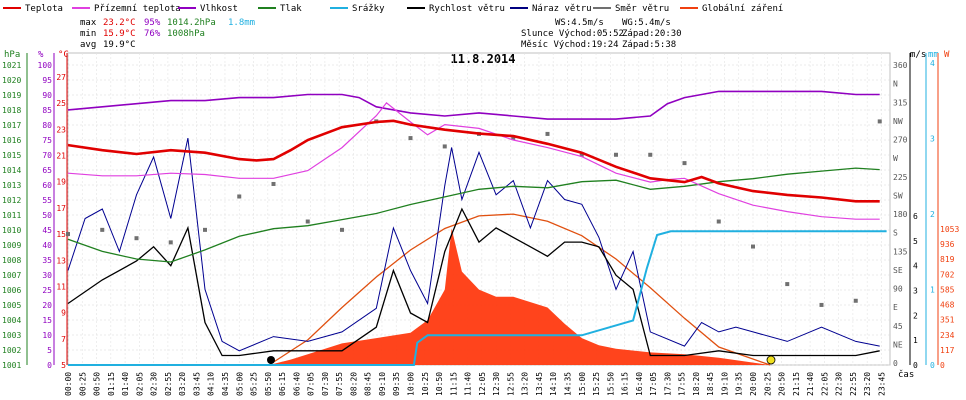  Describe the element at coordinates (111, 384) in the screenshot. I see `x-tick-label: 01:15` at that location.